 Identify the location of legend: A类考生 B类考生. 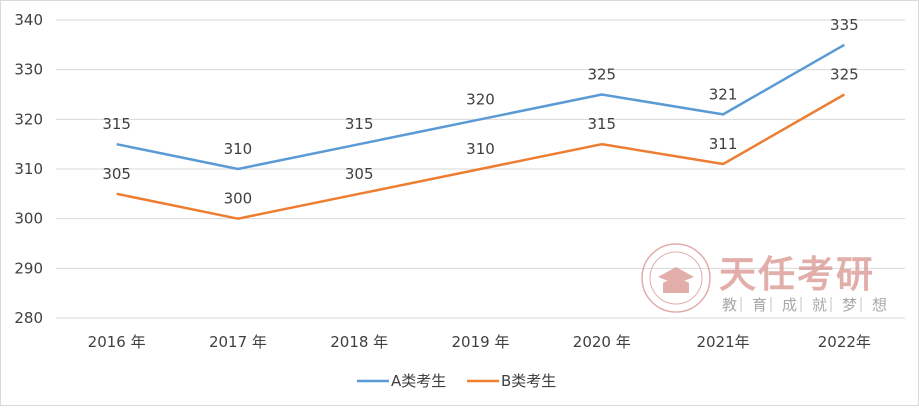
(456, 381).